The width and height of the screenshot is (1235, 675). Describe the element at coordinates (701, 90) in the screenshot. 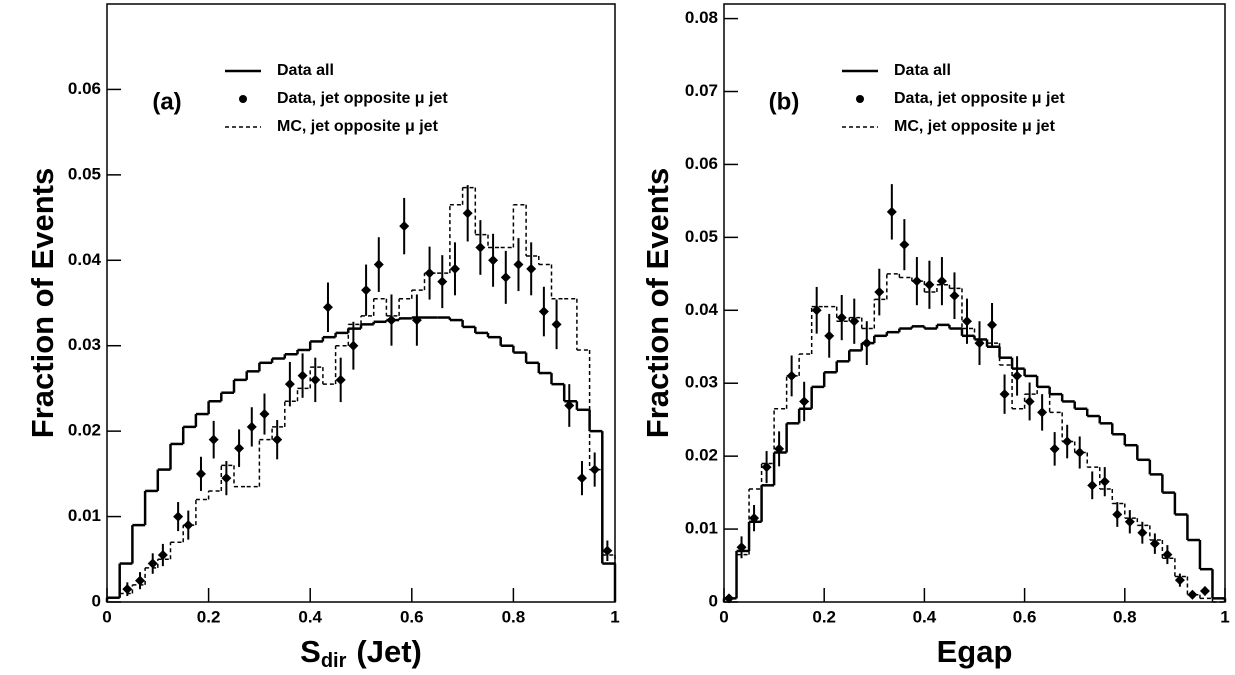

I see `y-tick-label: 0.07` at that location.